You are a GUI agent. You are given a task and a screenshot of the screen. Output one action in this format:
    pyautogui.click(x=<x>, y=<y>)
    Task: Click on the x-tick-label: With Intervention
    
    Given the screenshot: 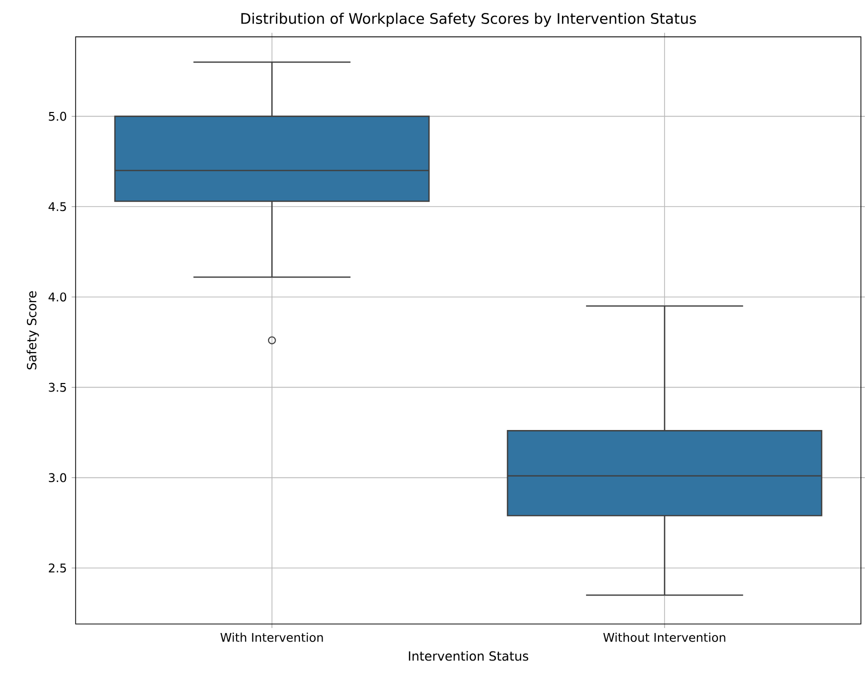 What is the action you would take?
    pyautogui.click(x=271, y=637)
    